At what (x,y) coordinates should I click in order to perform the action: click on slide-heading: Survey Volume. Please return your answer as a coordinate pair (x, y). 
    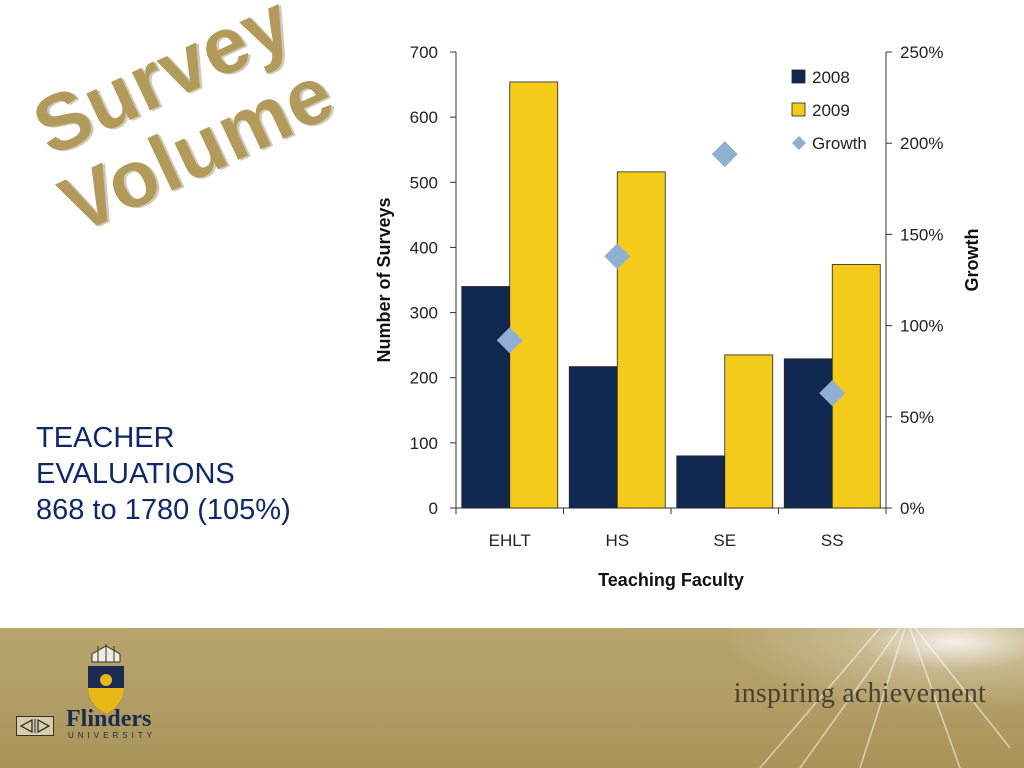
    Looking at the image, I should click on (193, 133).